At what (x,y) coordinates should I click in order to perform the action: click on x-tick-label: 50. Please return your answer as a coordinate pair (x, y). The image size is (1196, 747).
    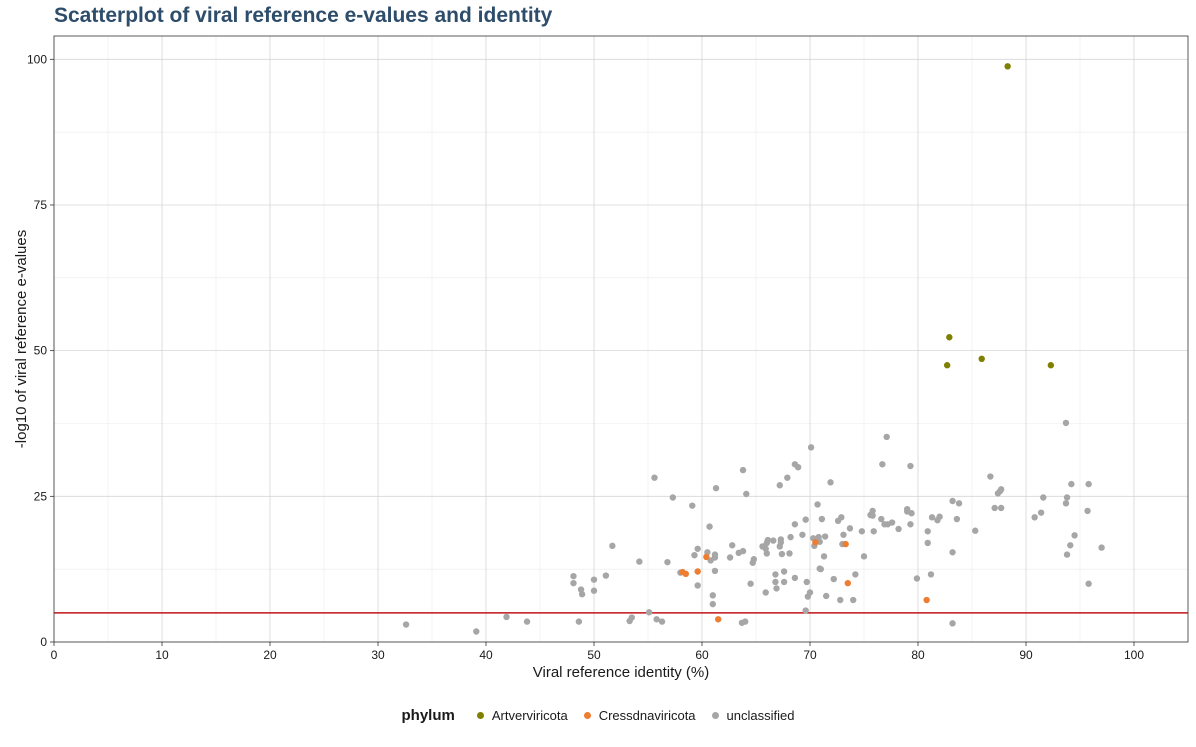
    Looking at the image, I should click on (594, 655).